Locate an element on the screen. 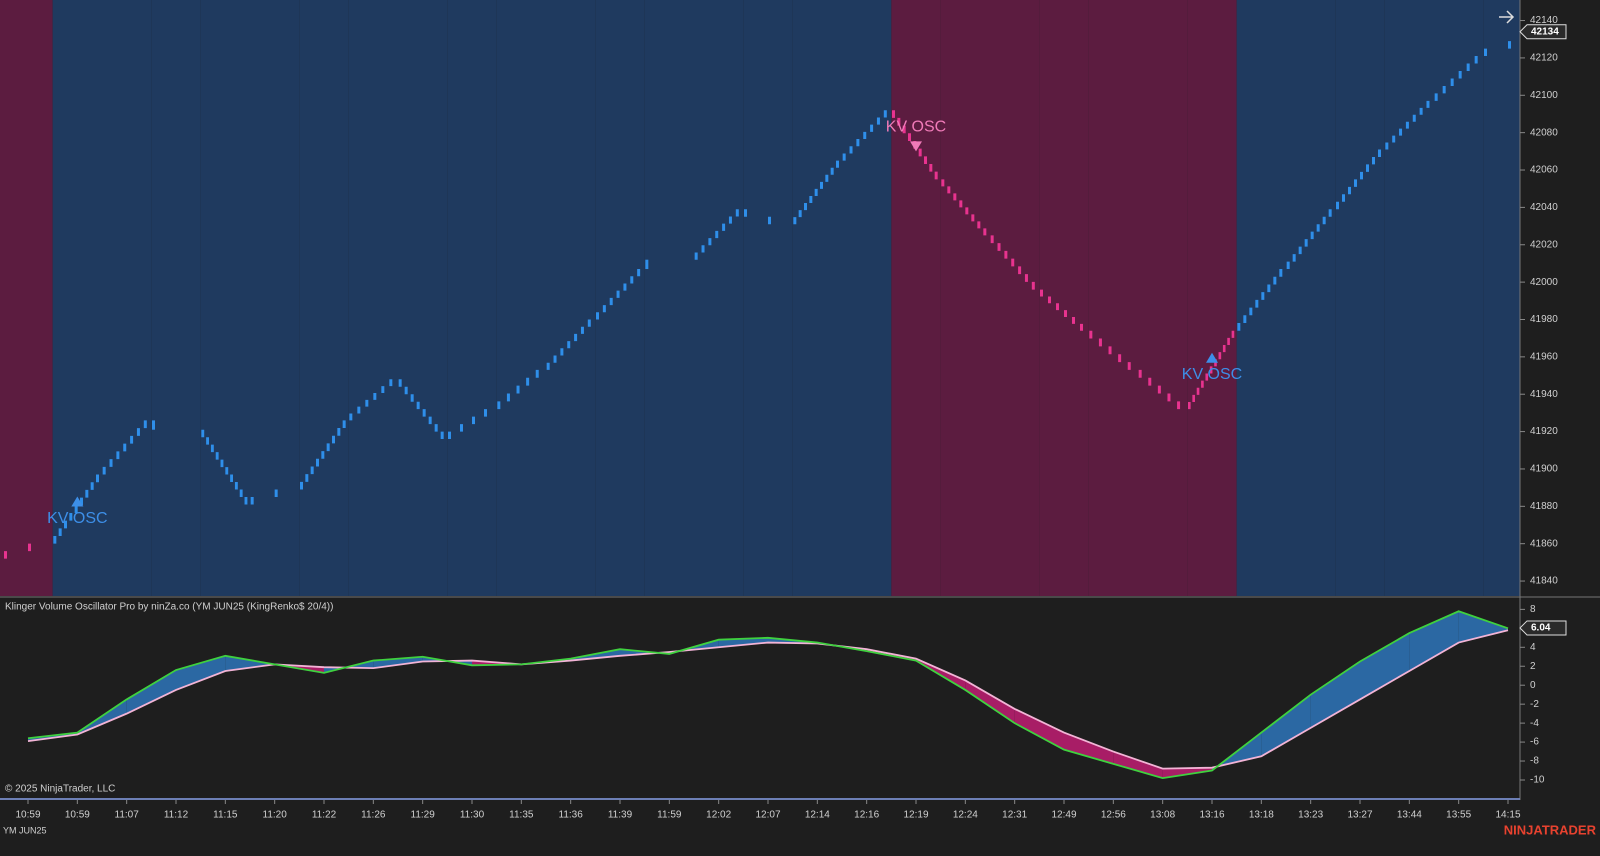 This screenshot has height=856, width=1600. x-tick-label: 12:31 is located at coordinates (1014, 815).